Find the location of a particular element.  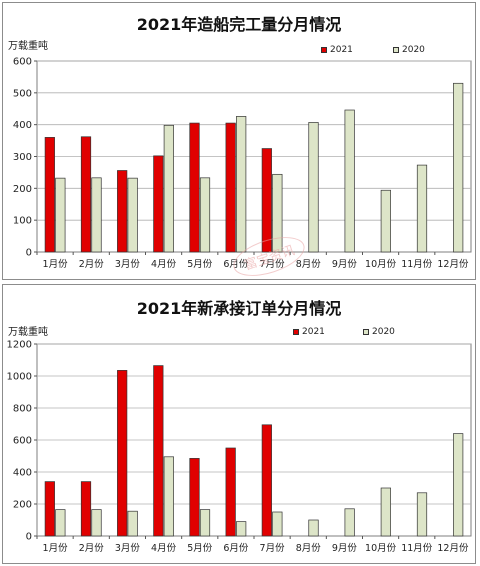

y-tick-label: 1200 is located at coordinates (19, 345).